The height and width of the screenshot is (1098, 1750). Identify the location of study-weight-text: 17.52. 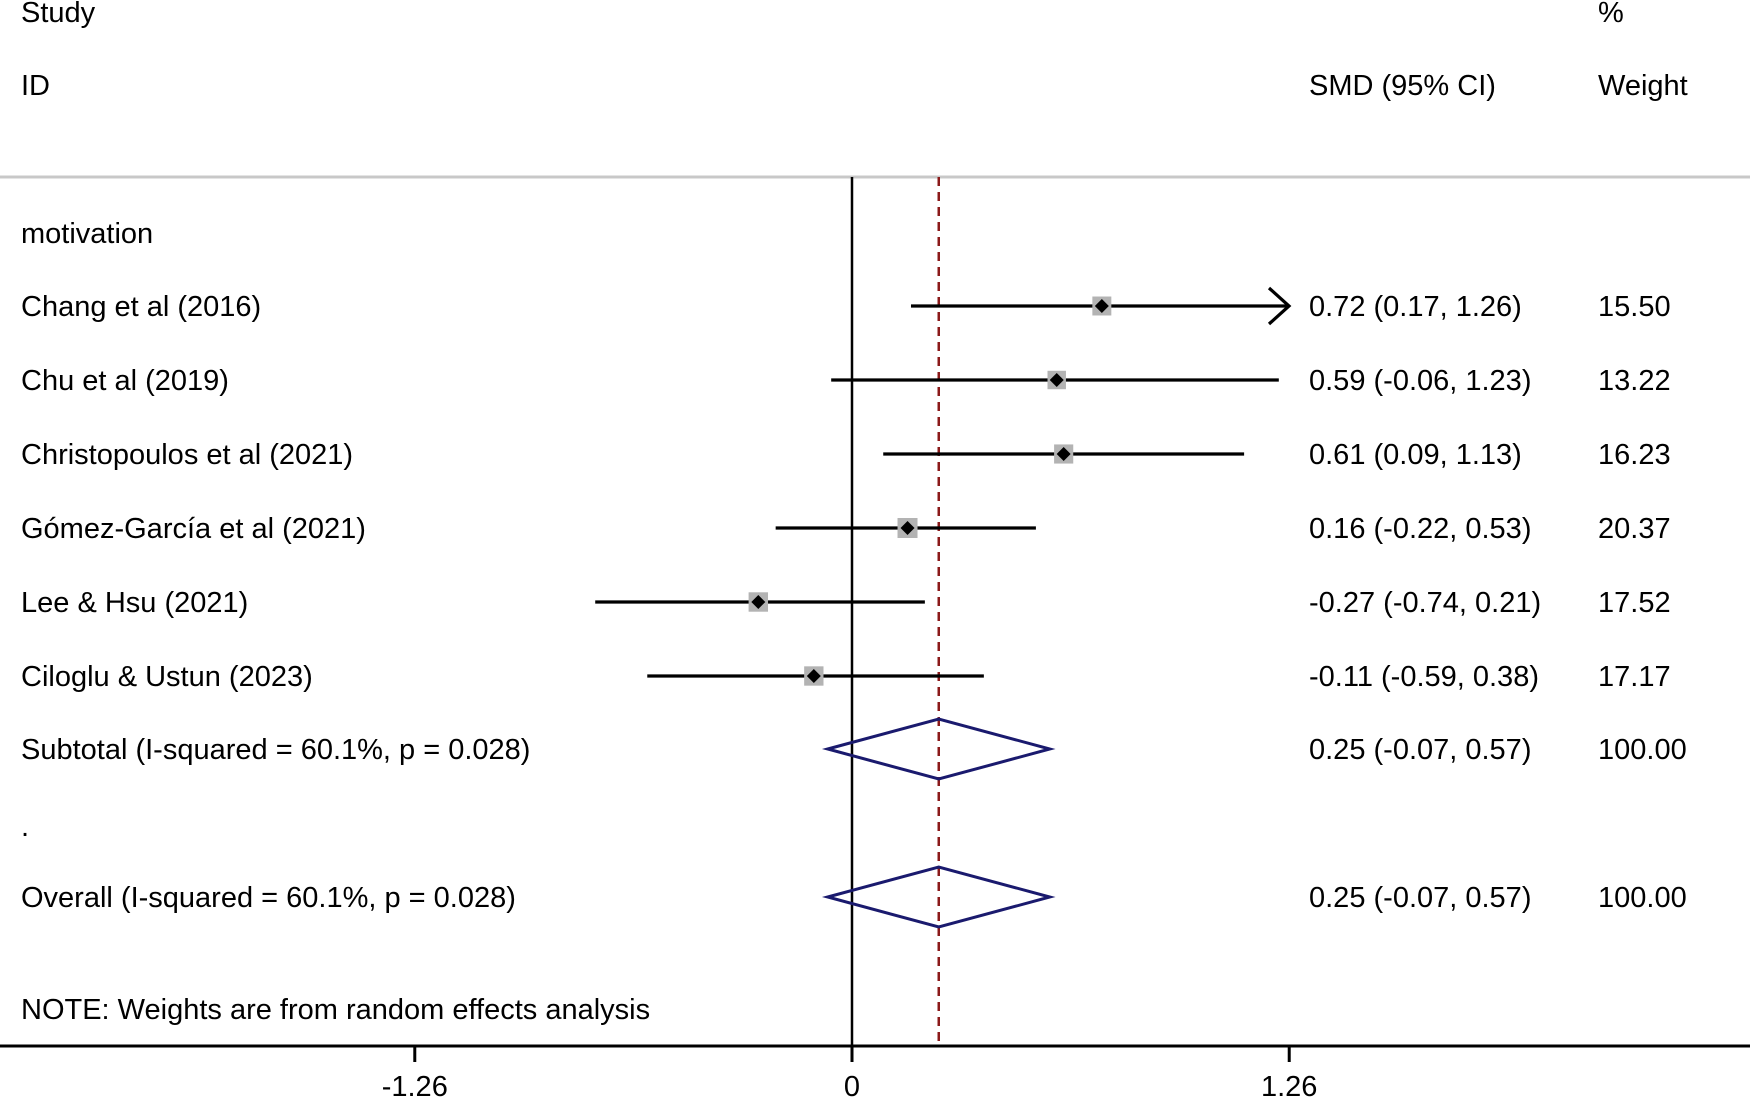
(1634, 603).